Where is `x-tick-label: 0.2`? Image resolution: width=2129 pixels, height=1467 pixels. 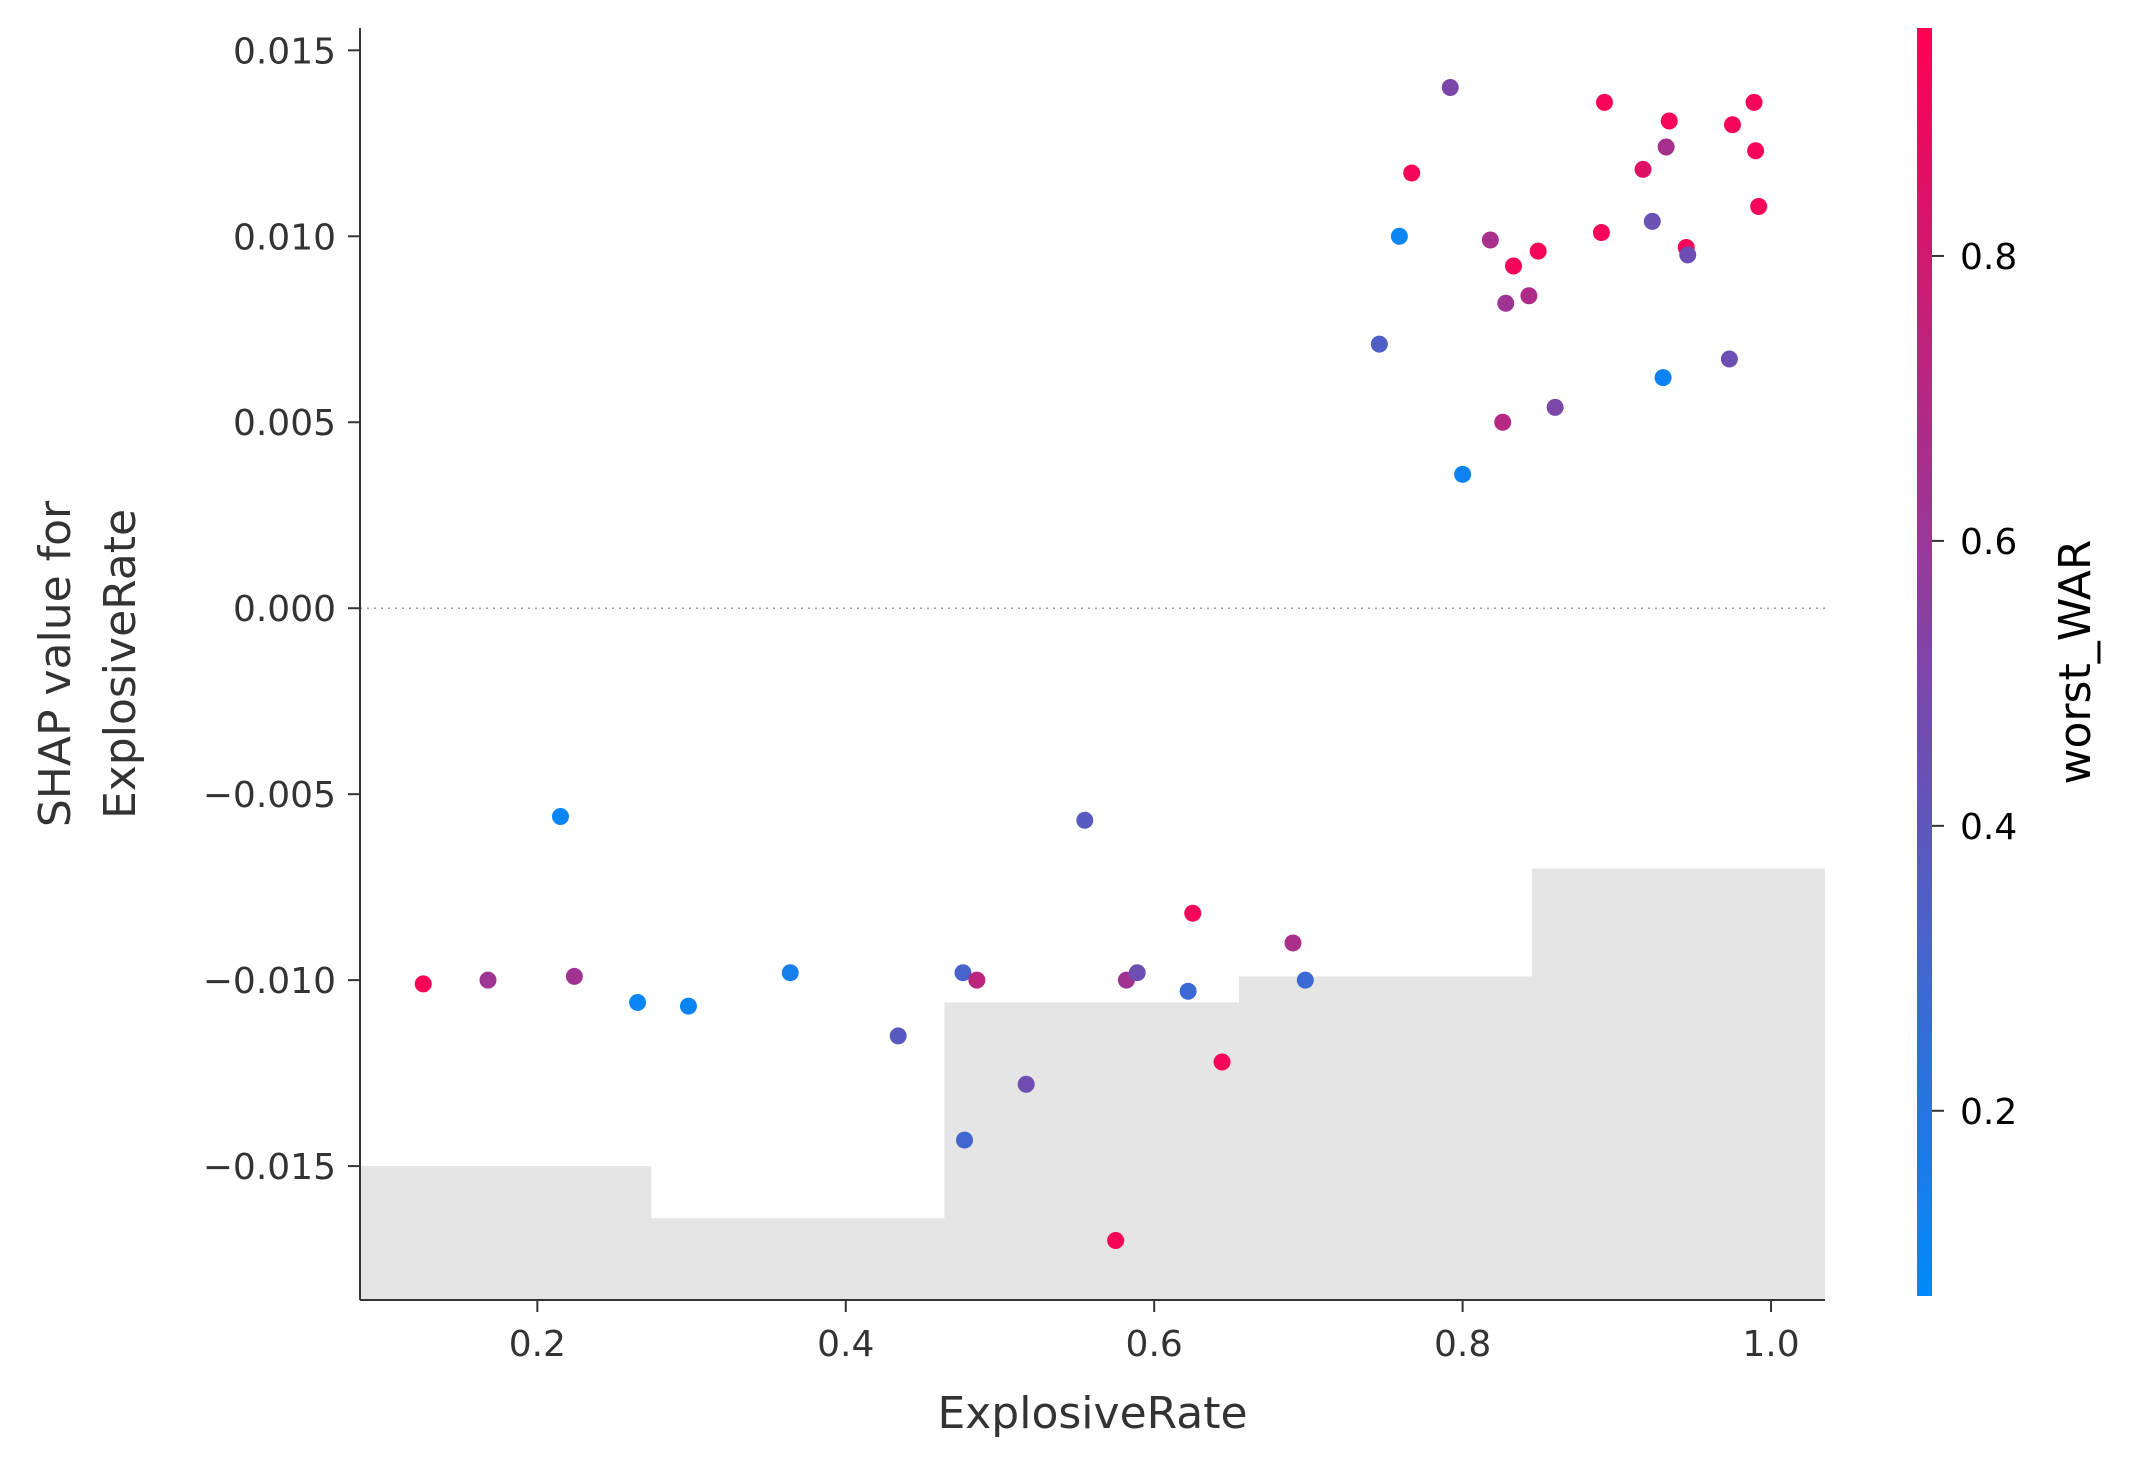 x-tick-label: 0.2 is located at coordinates (537, 1344).